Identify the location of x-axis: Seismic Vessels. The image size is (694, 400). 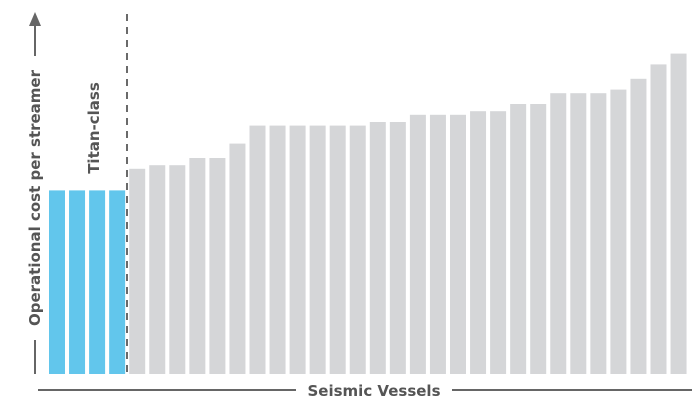
(365, 391).